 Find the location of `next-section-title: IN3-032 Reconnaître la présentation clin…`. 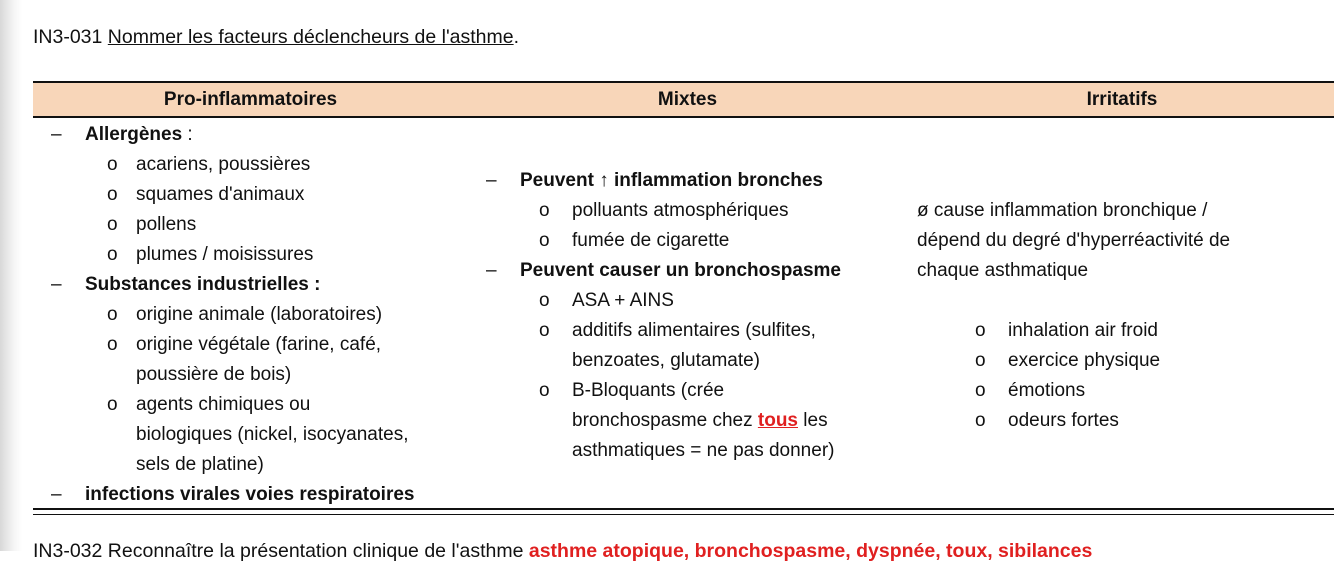

next-section-title: IN3-032 Reconnaître la présentation clin… is located at coordinates (562, 551).